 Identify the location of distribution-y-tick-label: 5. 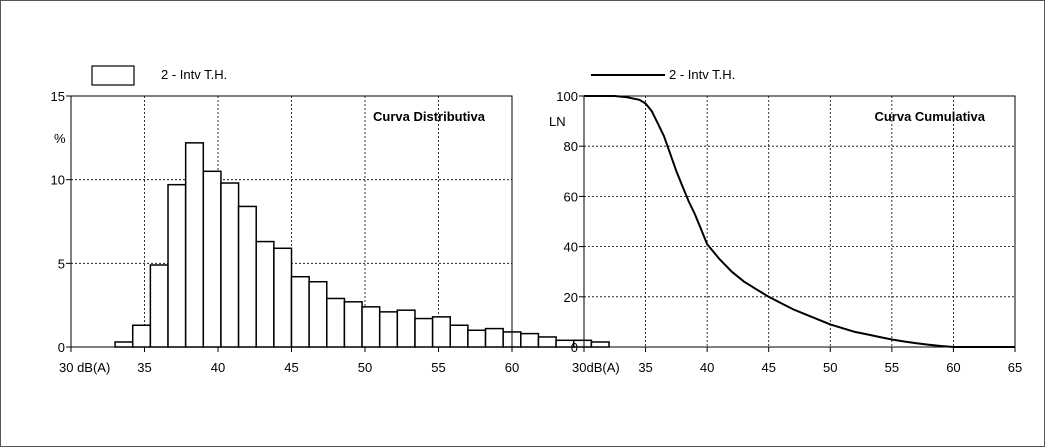
(61, 263).